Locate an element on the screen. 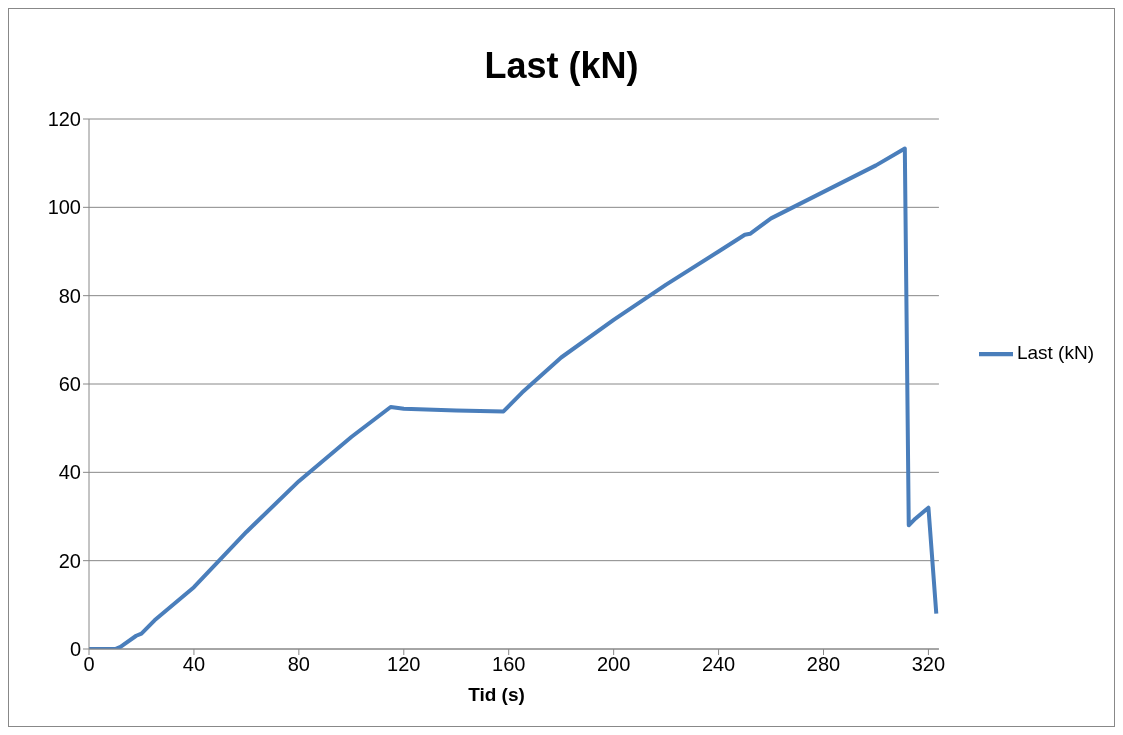 Image resolution: width=1123 pixels, height=735 pixels. x-tick-label: 80 is located at coordinates (298, 664).